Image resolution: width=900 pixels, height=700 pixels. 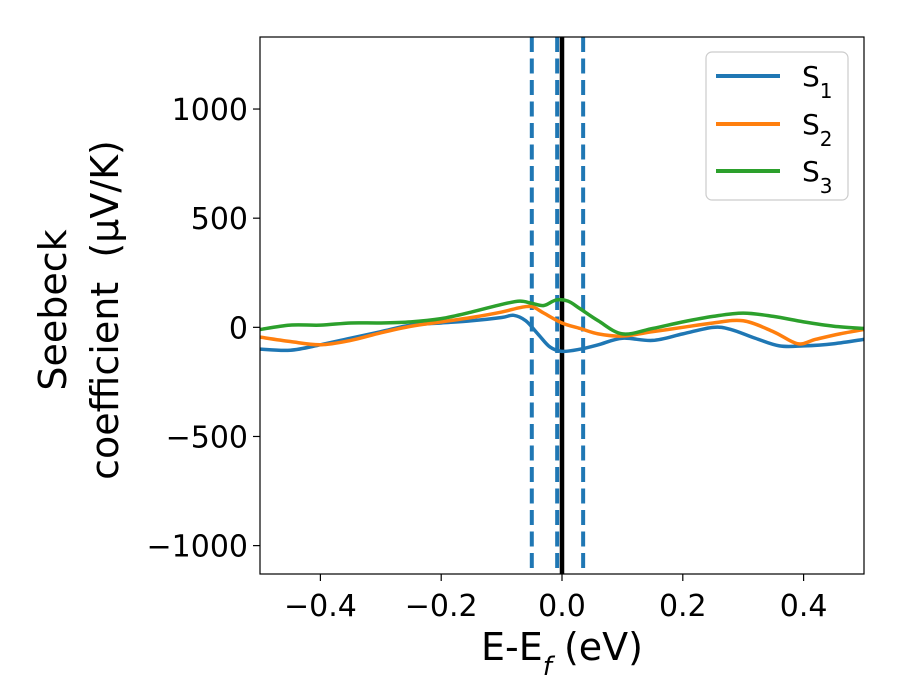 What do you see at coordinates (197, 547) in the screenshot?
I see `y-tick-label: −1000` at bounding box center [197, 547].